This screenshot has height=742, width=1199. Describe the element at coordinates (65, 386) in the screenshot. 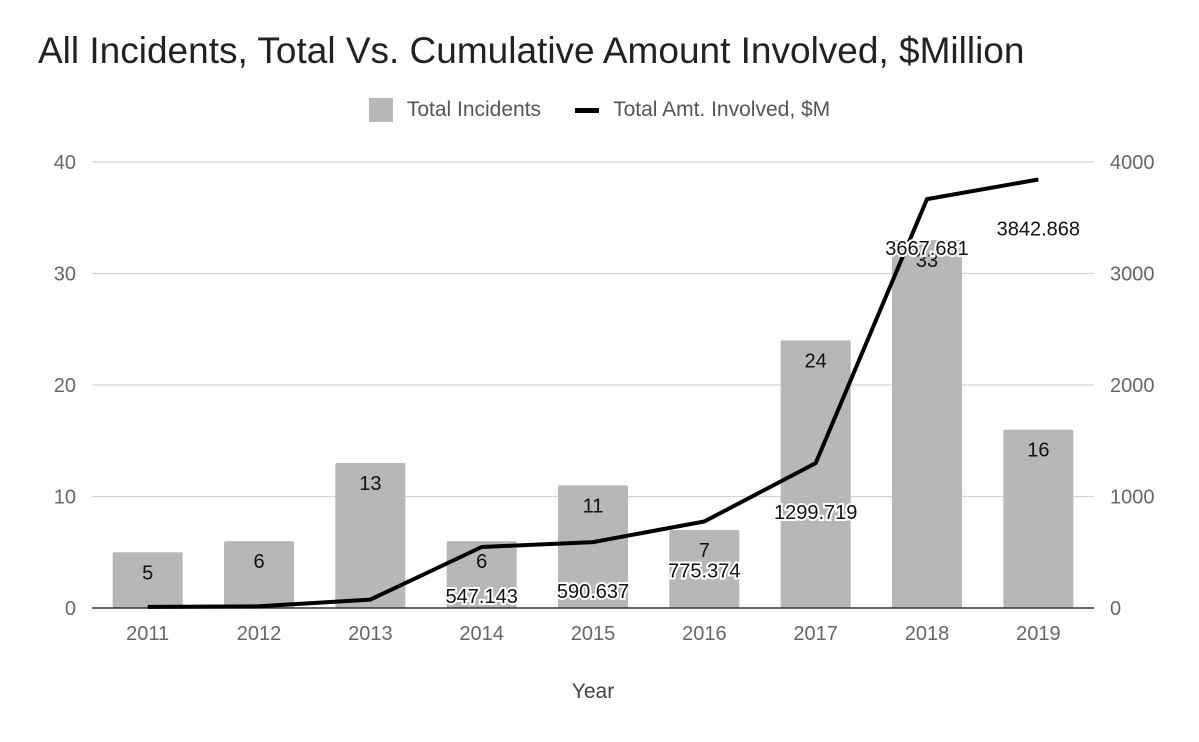

I see `y-tick-label: 20` at that location.